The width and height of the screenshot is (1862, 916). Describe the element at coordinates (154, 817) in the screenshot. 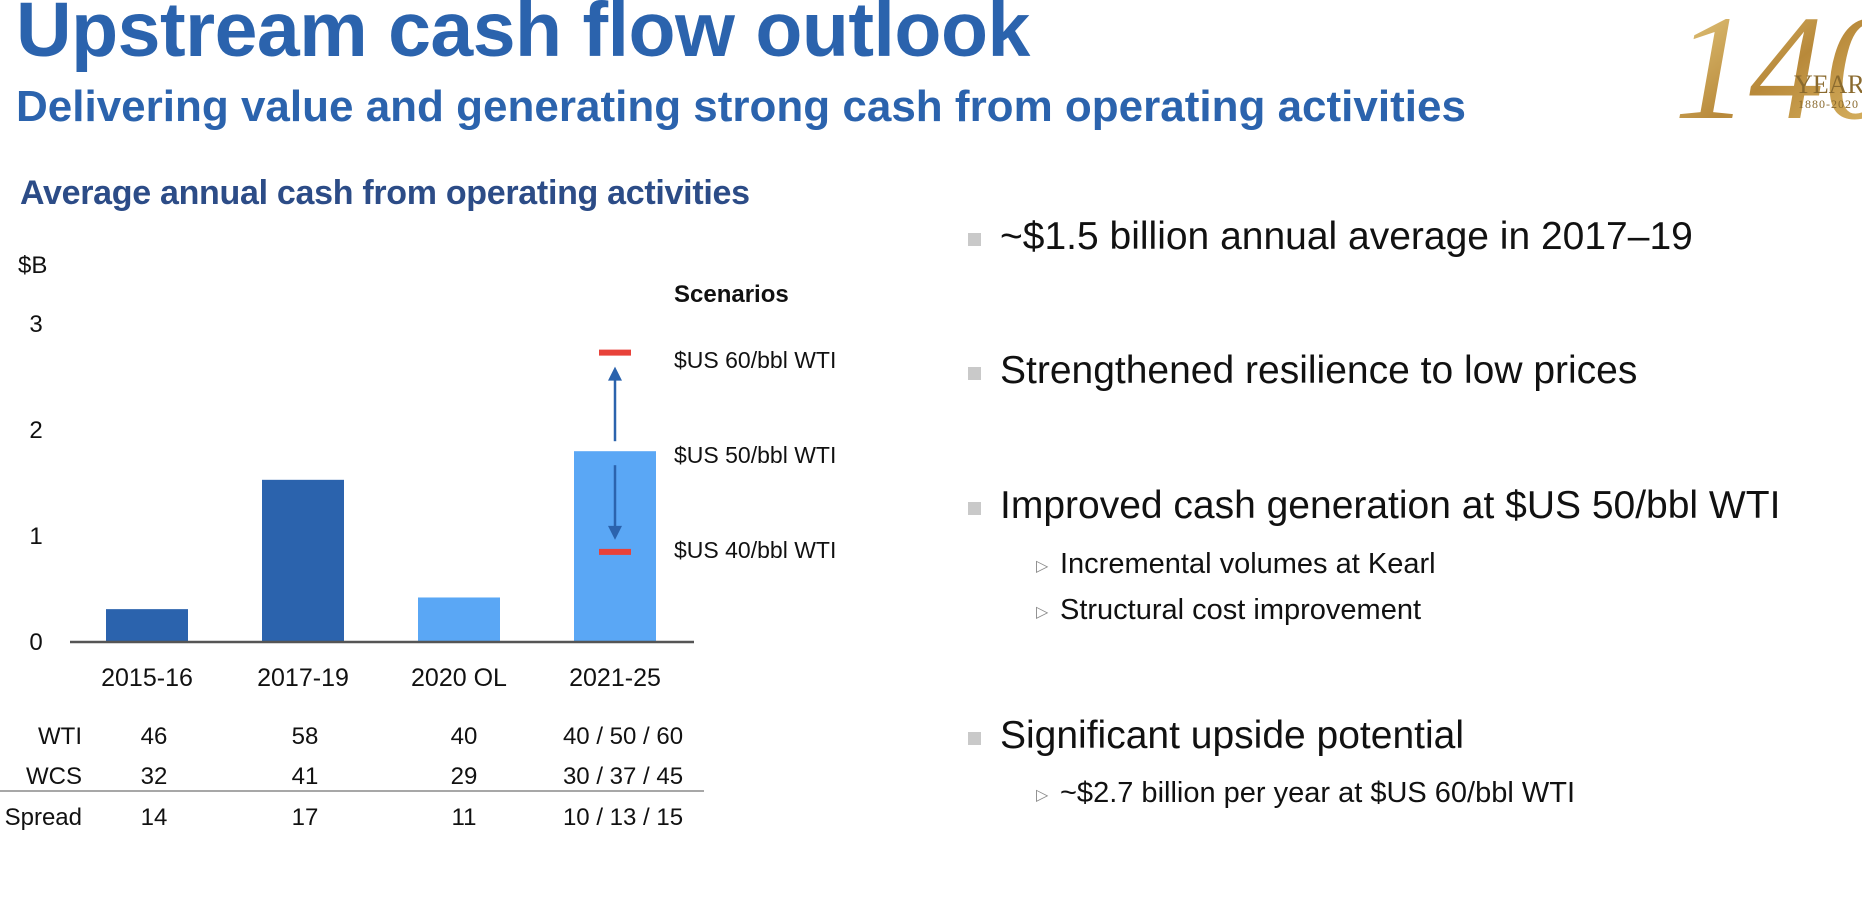

I see `table-cell: 14` at that location.